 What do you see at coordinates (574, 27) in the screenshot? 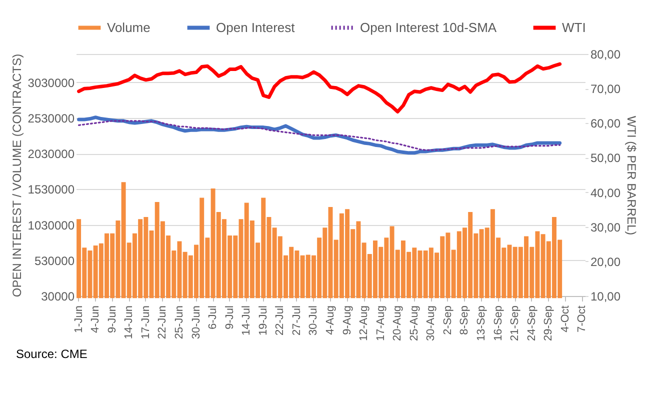
I see `legend-label: WTI` at bounding box center [574, 27].